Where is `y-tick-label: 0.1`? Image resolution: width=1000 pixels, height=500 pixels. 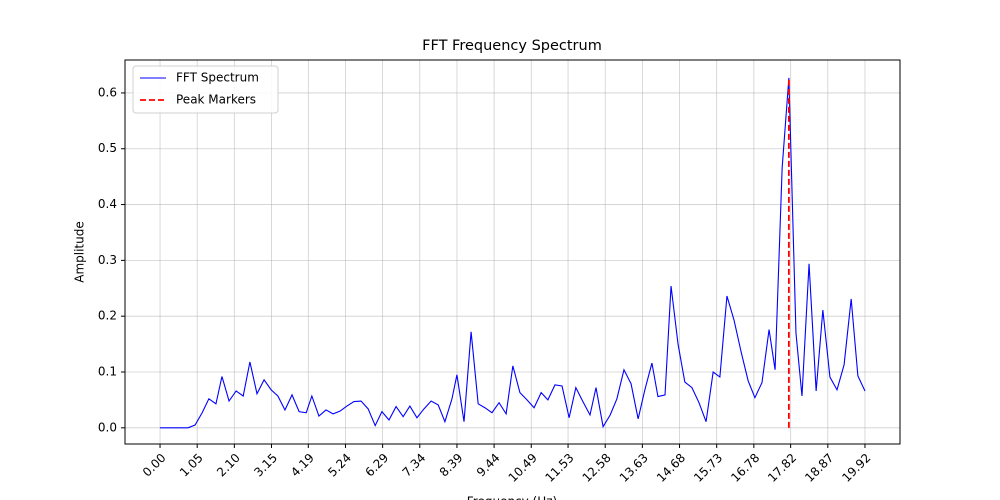 y-tick-label: 0.1 is located at coordinates (107, 372).